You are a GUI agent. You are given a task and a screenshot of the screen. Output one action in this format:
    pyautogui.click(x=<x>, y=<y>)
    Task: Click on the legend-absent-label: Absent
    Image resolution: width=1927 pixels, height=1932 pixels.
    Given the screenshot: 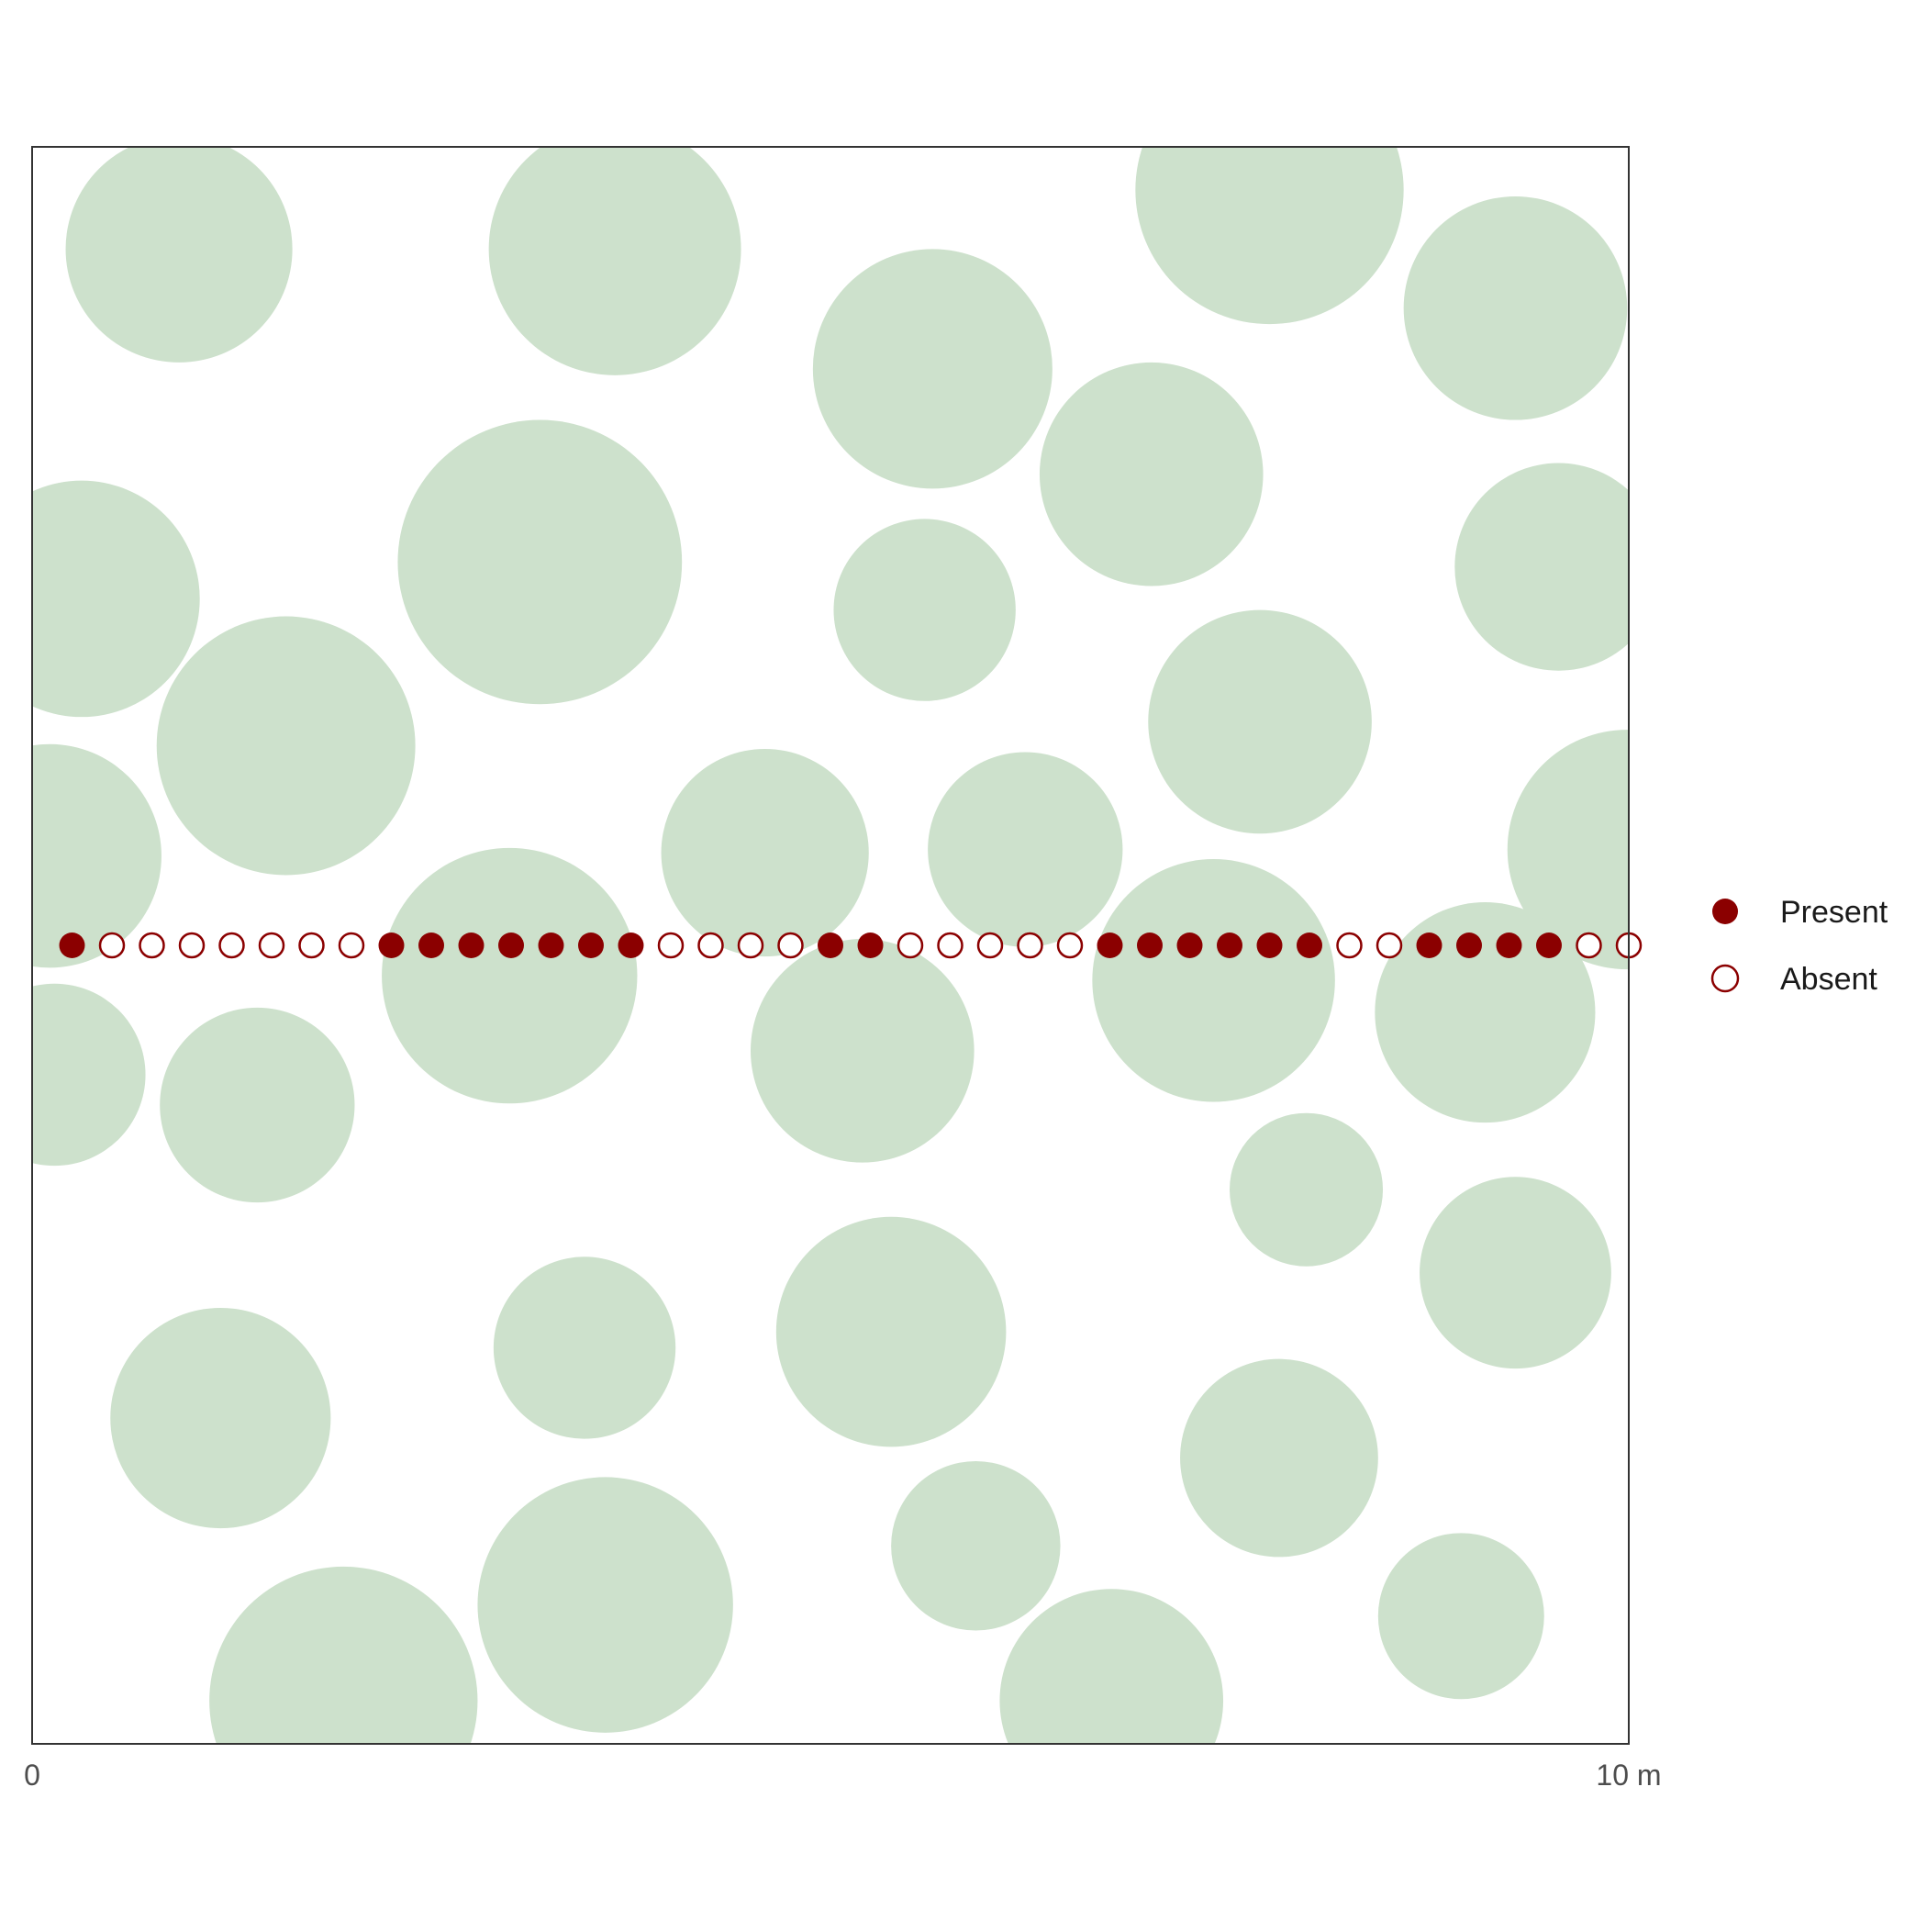 What is the action you would take?
    pyautogui.click(x=1828, y=979)
    